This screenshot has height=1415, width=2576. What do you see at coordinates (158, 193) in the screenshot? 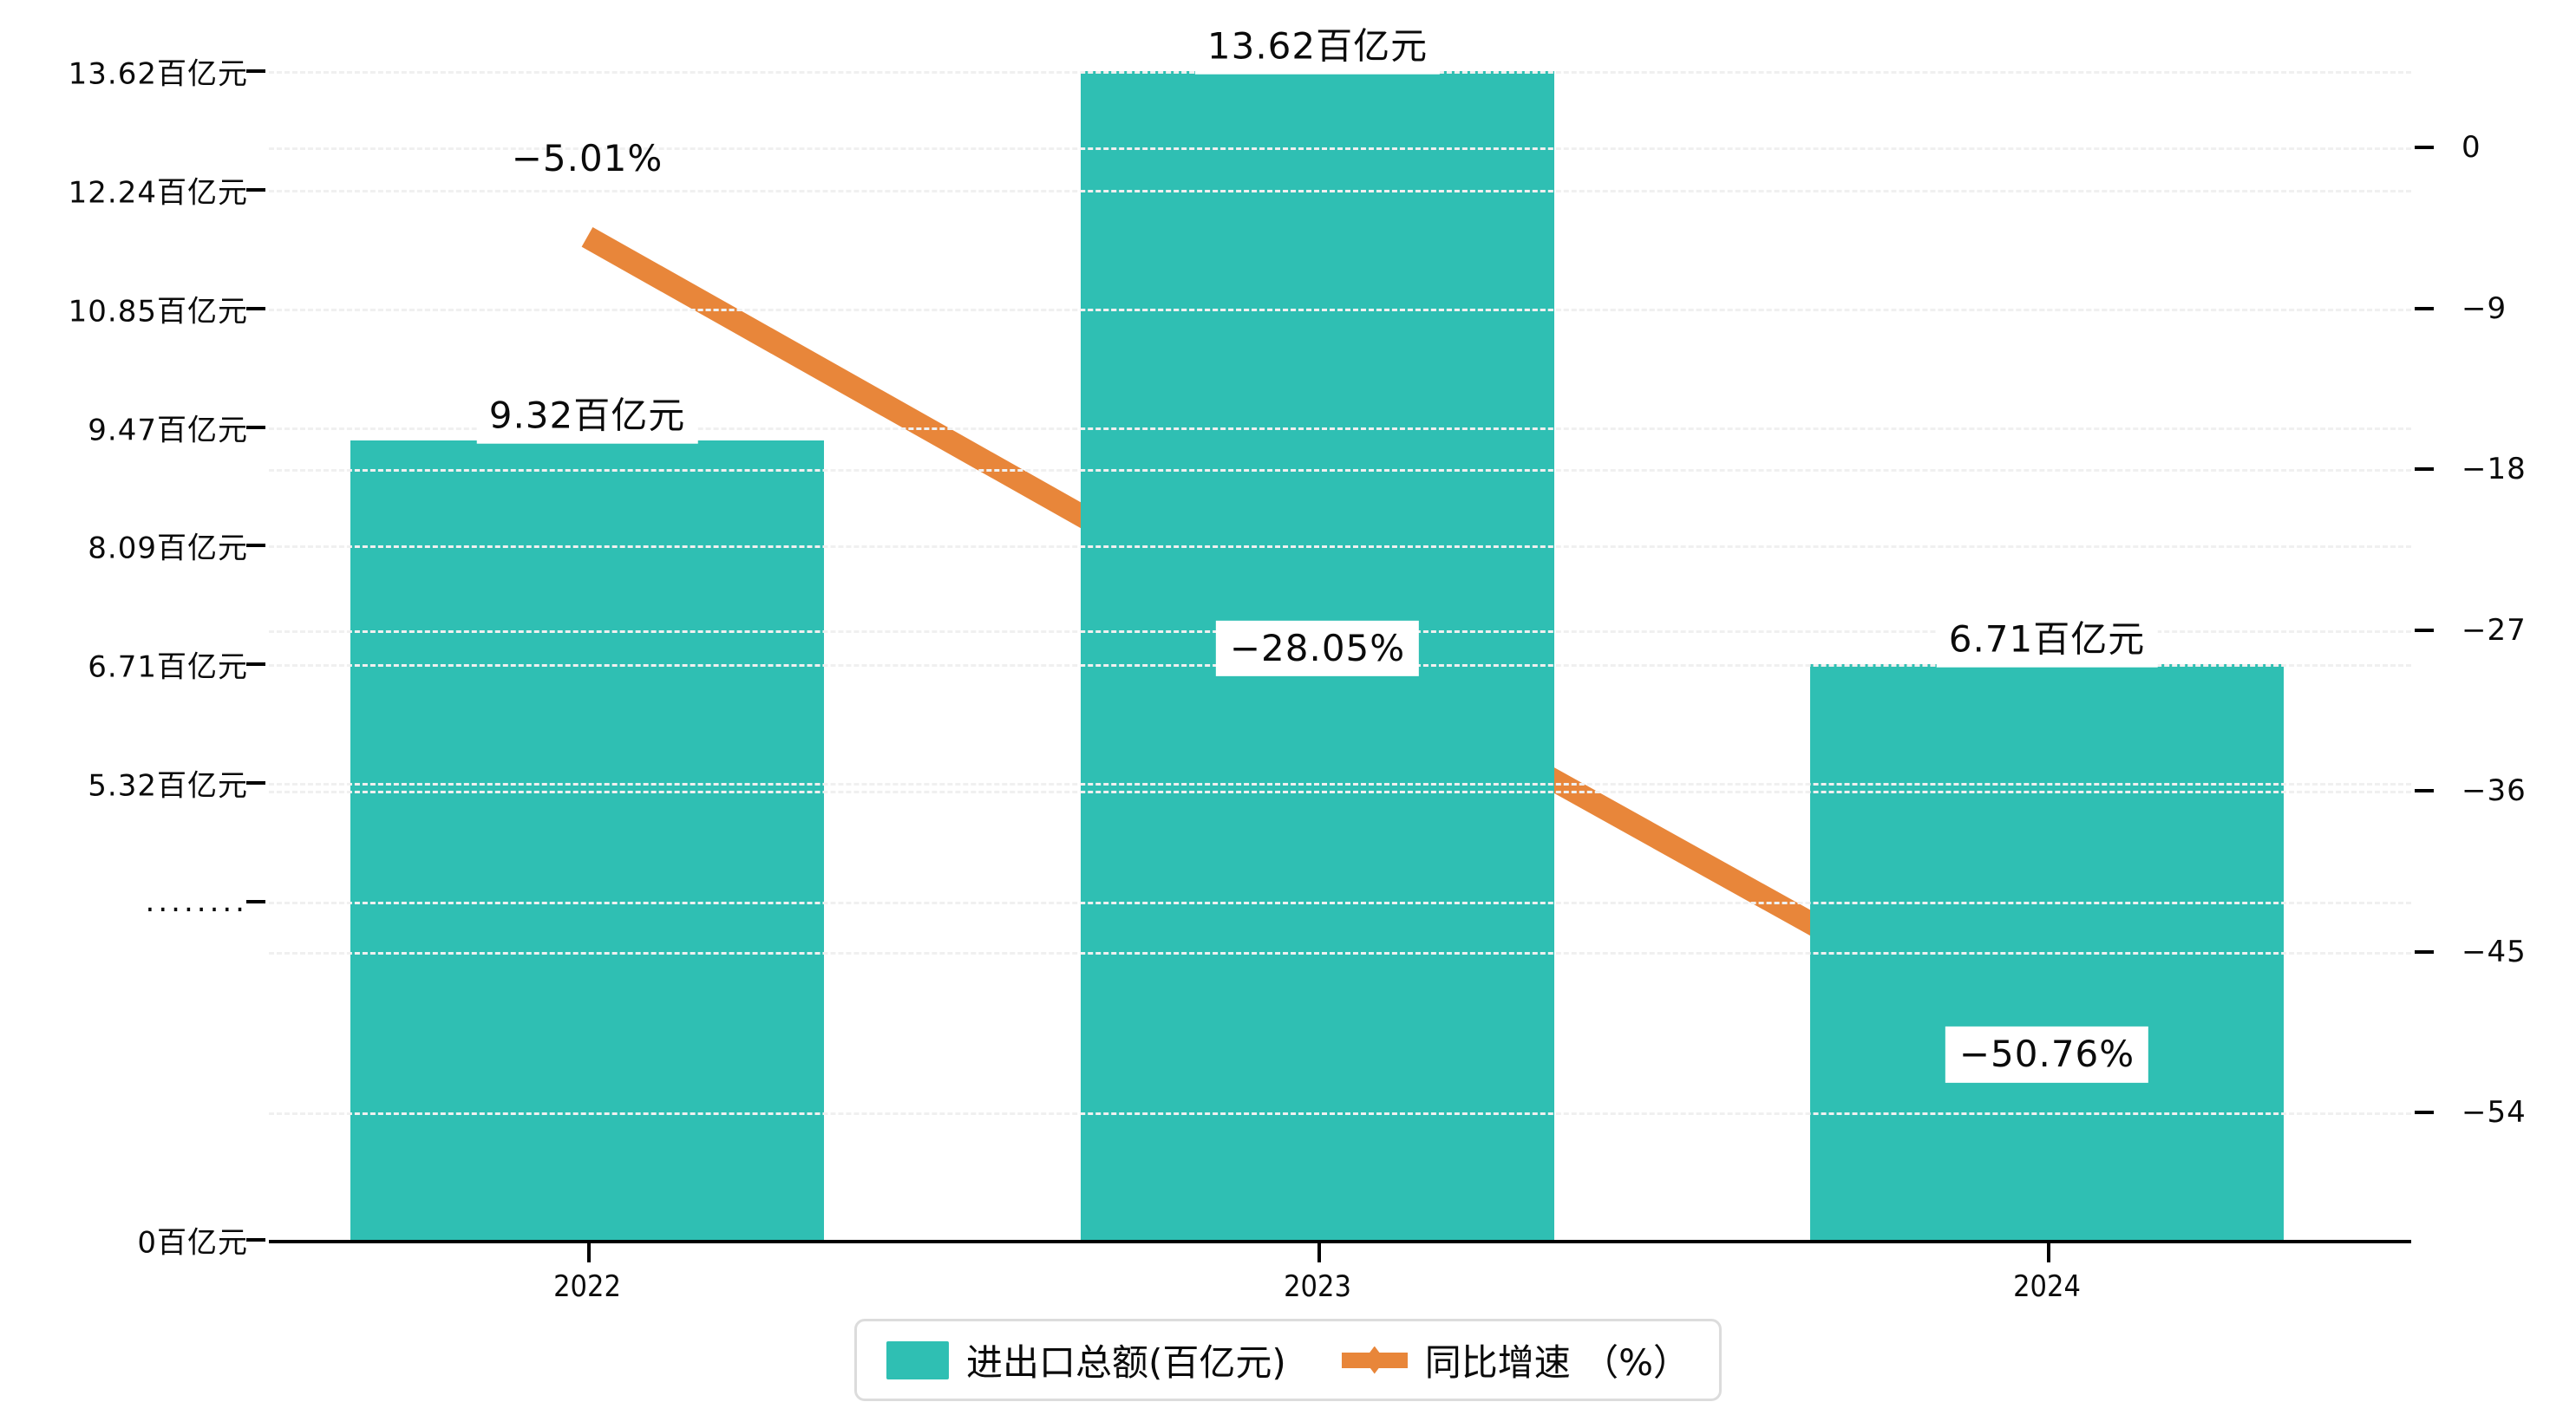
I see `y-axis-left-tick-label: 12.24百亿元` at bounding box center [158, 193].